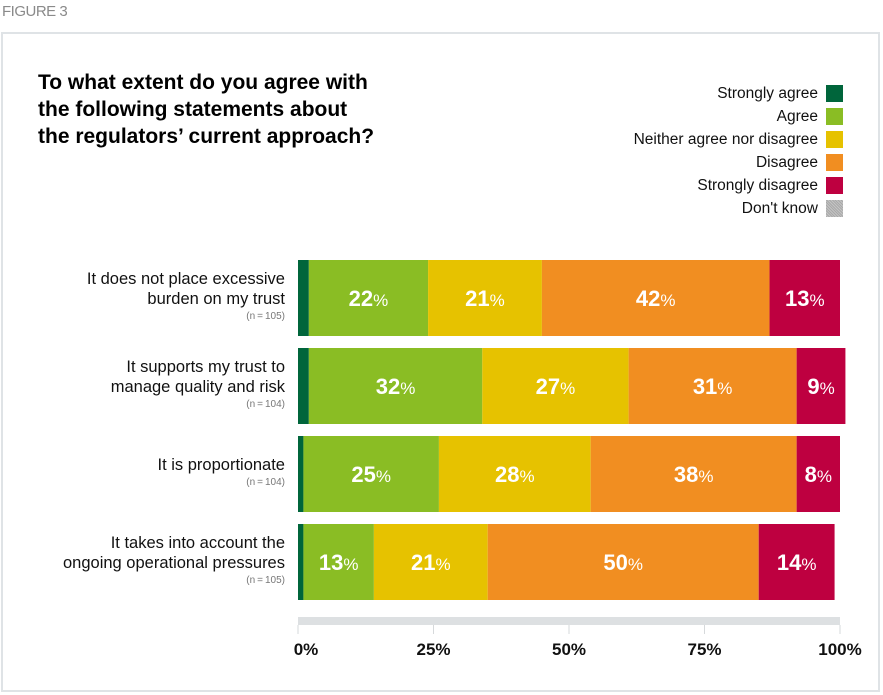 The height and width of the screenshot is (695, 883). Describe the element at coordinates (704, 649) in the screenshot. I see `x-tick-label: 75%` at that location.